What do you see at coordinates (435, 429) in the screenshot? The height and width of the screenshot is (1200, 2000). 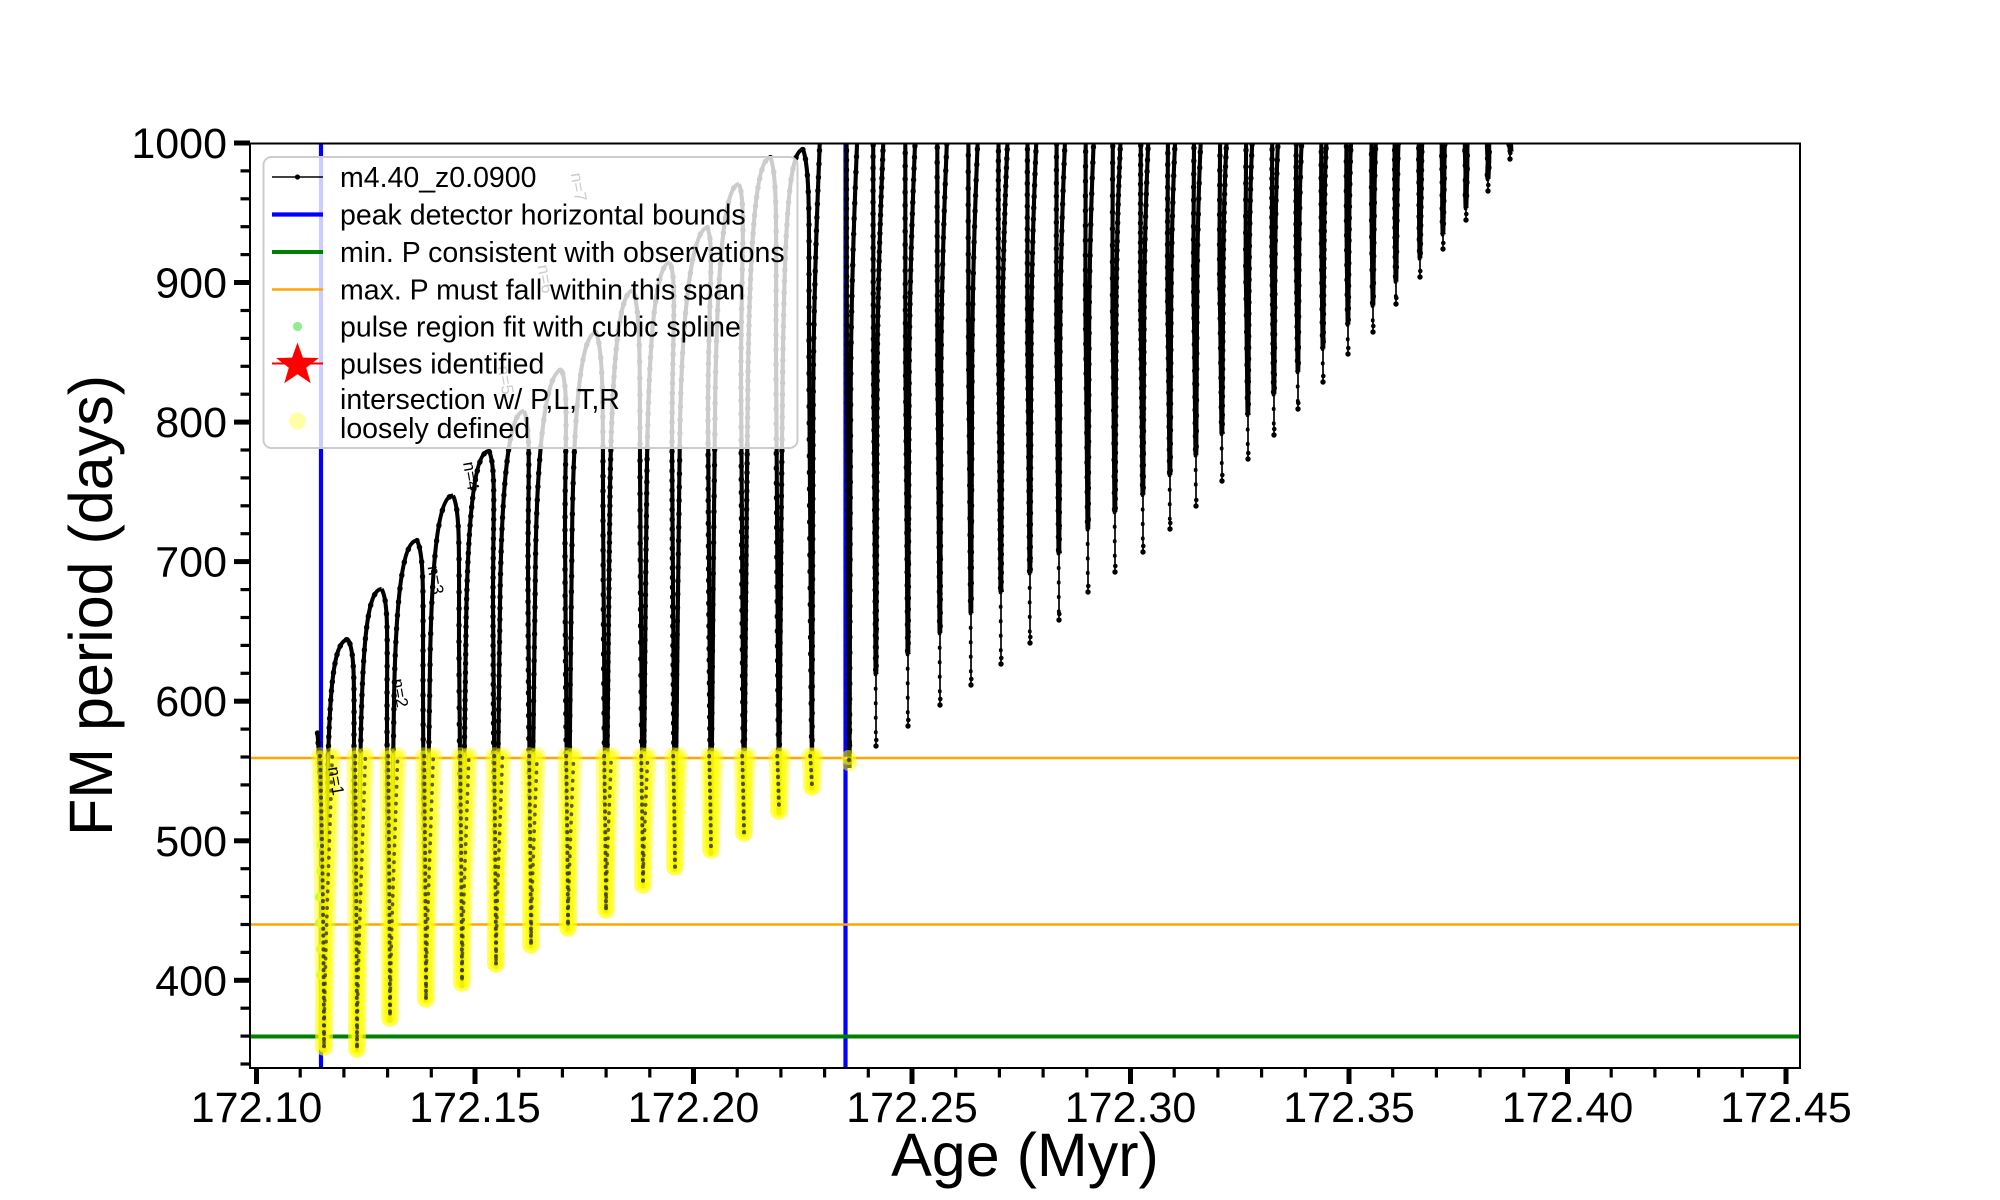 I see `svg-text: loosely defined` at bounding box center [435, 429].